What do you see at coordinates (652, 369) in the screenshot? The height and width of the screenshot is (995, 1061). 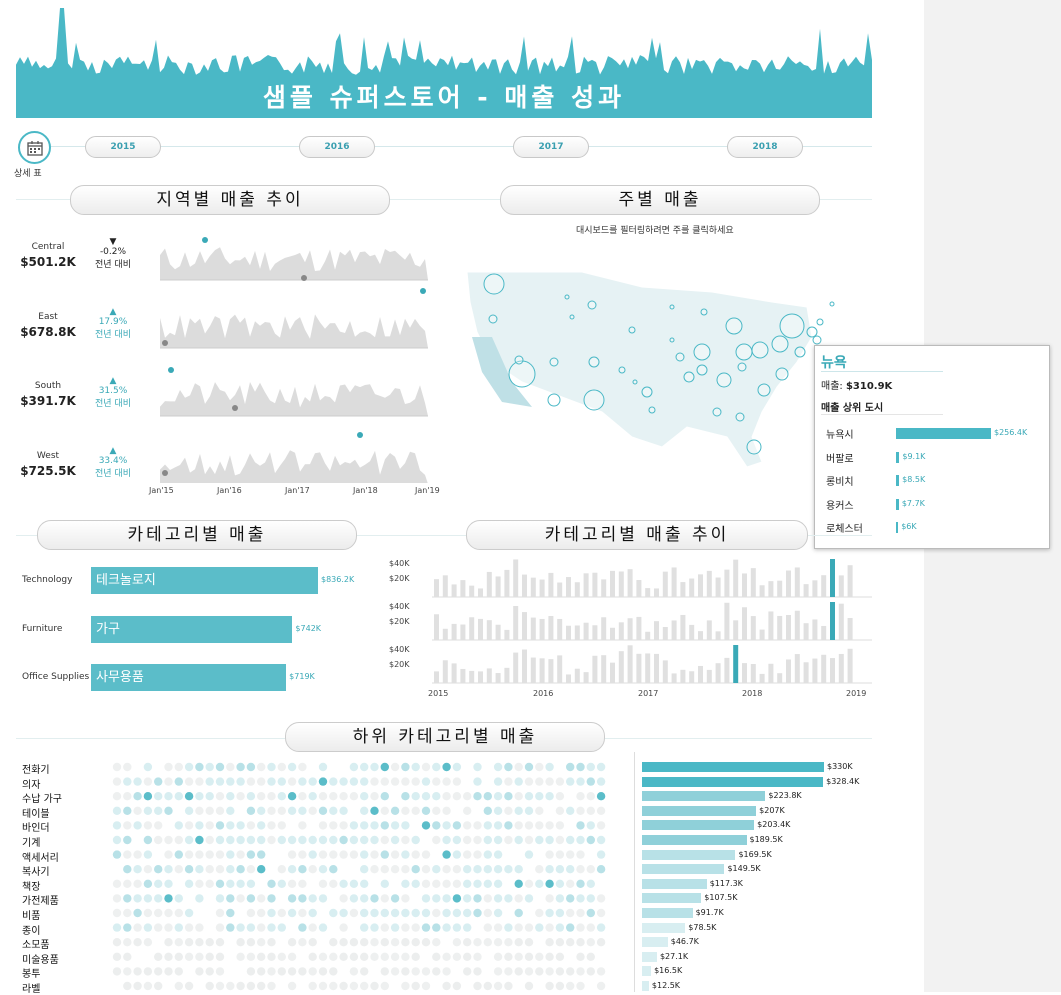 I see `us-state-map` at bounding box center [652, 369].